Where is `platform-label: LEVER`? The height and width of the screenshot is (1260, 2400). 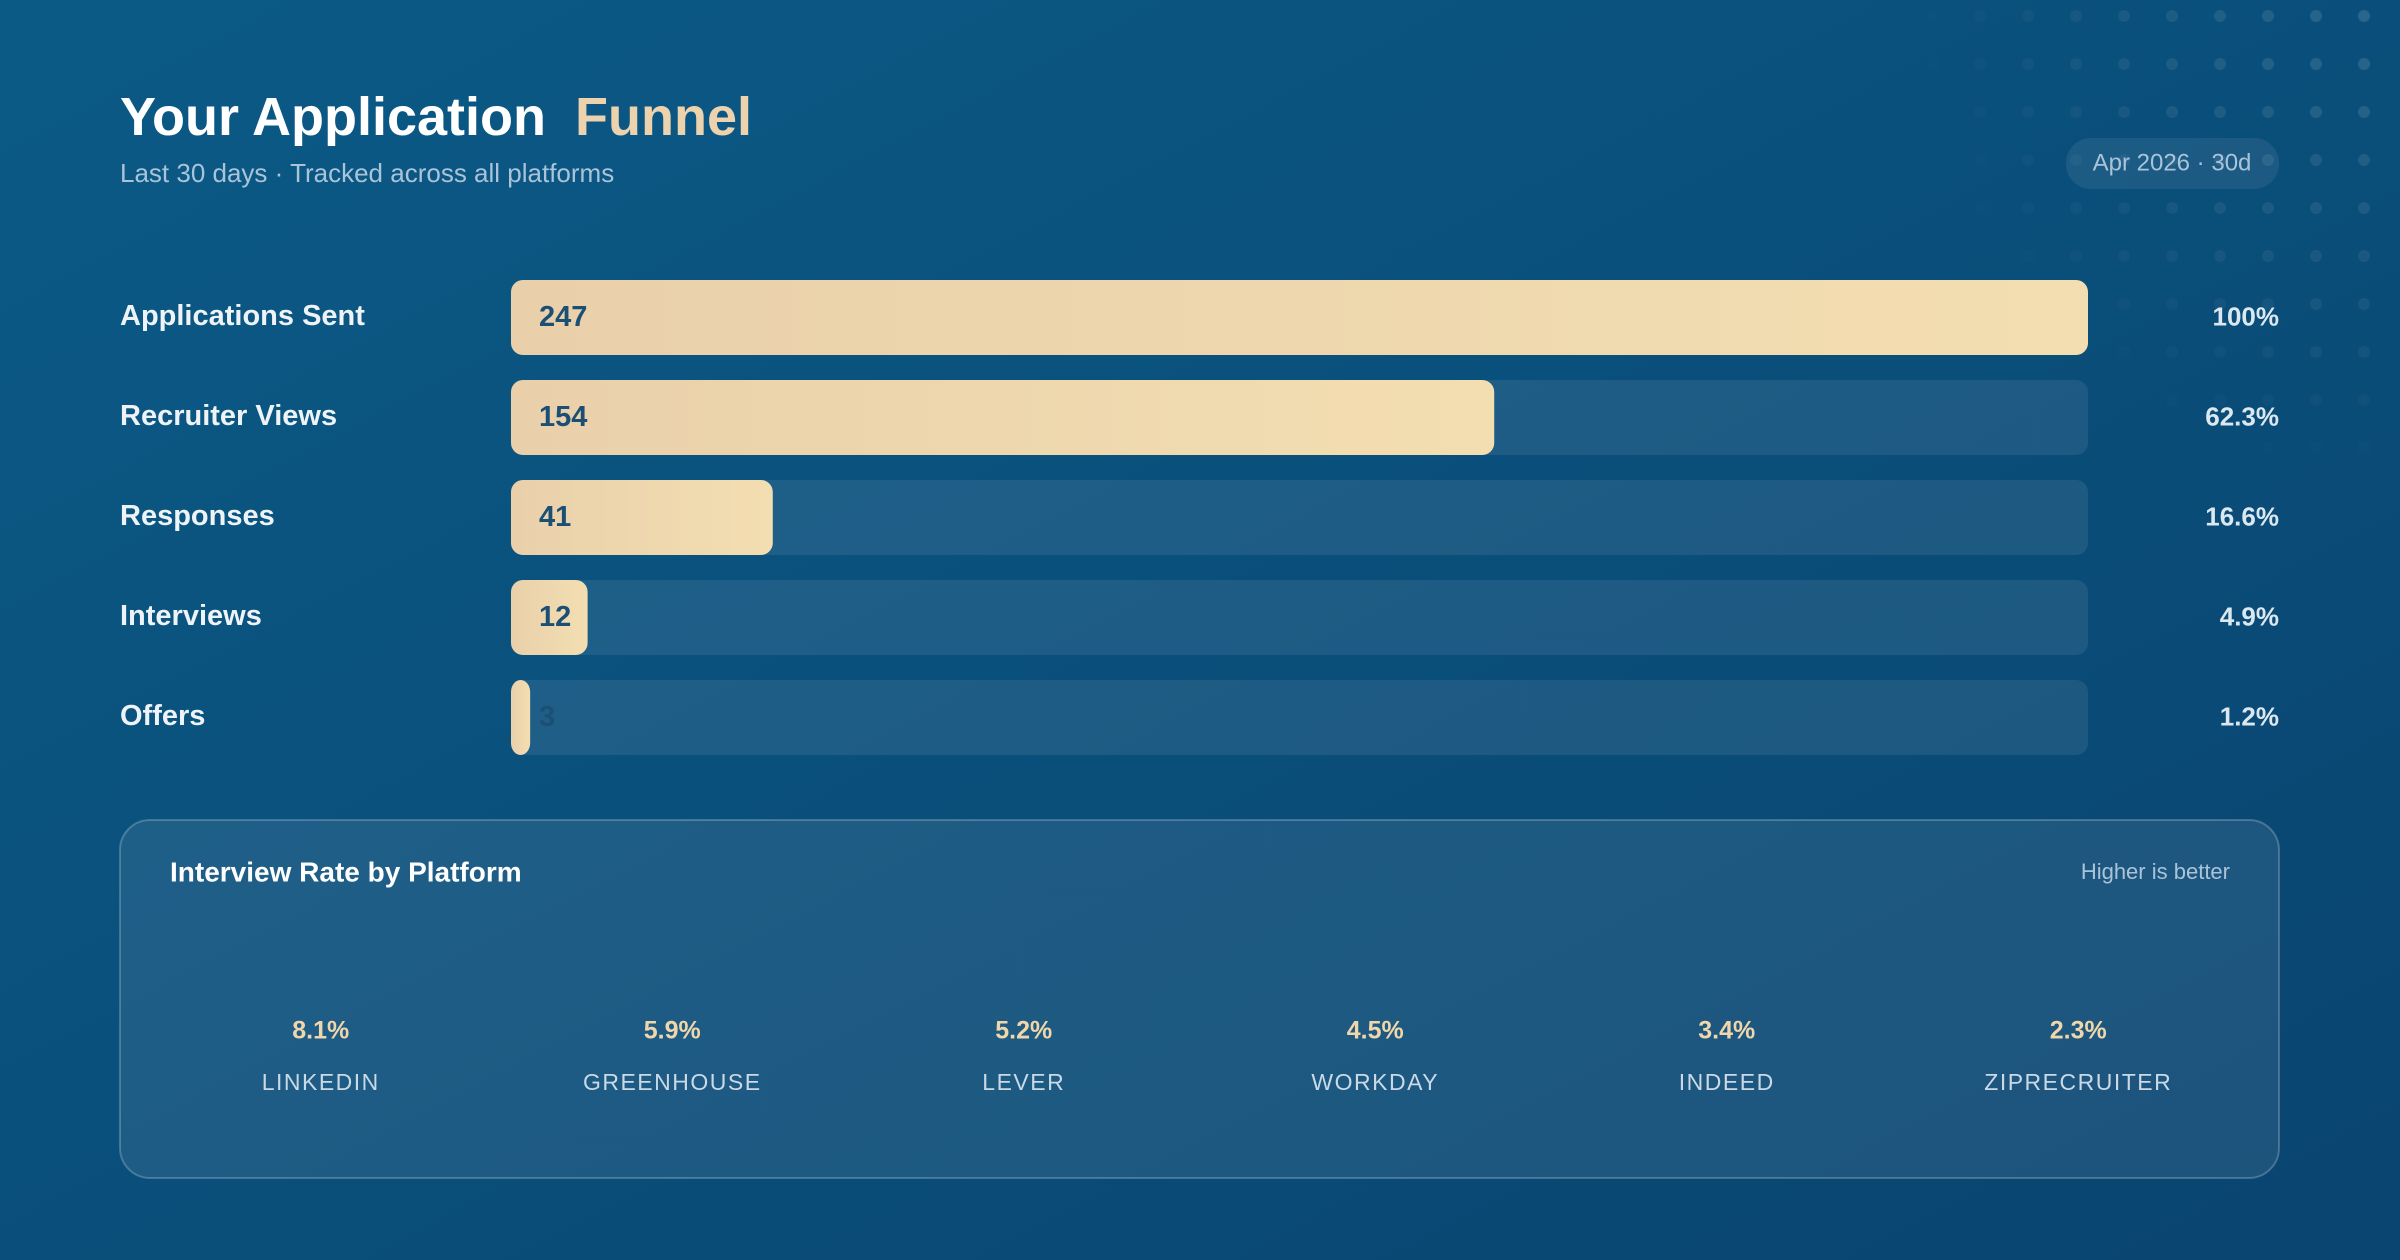
platform-label: LEVER is located at coordinates (1023, 1082).